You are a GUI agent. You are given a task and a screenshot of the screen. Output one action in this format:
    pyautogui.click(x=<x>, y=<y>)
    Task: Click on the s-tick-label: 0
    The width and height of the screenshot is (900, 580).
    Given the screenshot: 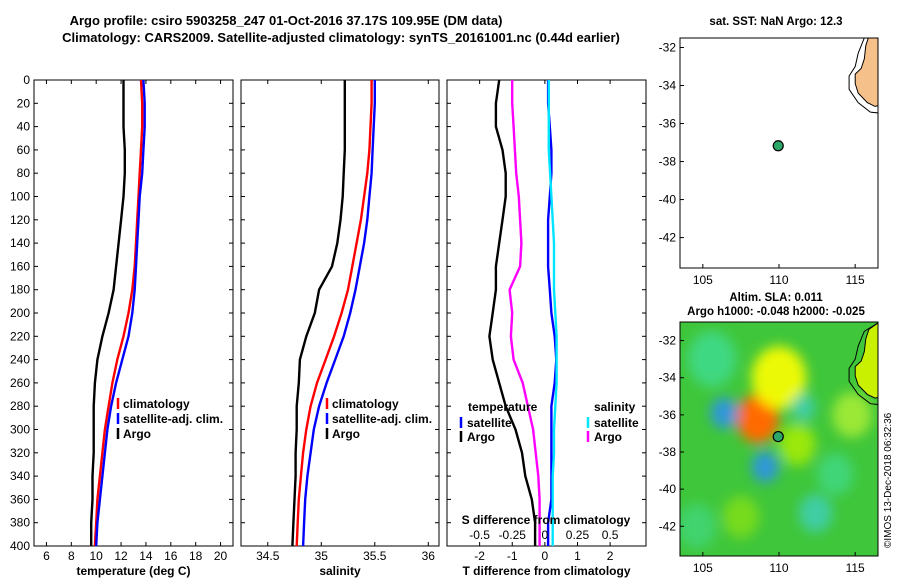 What is the action you would take?
    pyautogui.click(x=545, y=535)
    